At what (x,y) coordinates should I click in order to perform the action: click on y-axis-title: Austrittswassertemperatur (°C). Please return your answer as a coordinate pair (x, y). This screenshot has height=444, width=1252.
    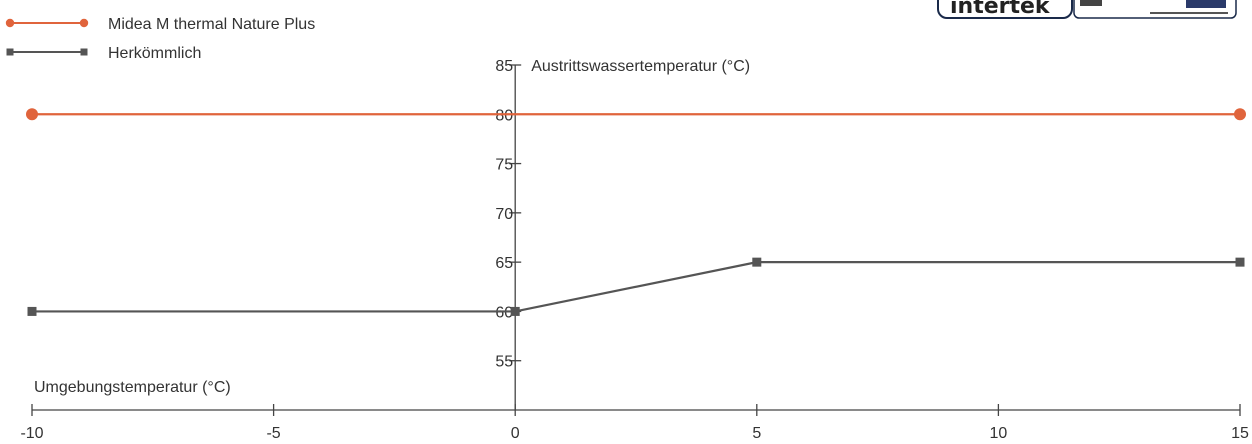
    Looking at the image, I should click on (640, 66).